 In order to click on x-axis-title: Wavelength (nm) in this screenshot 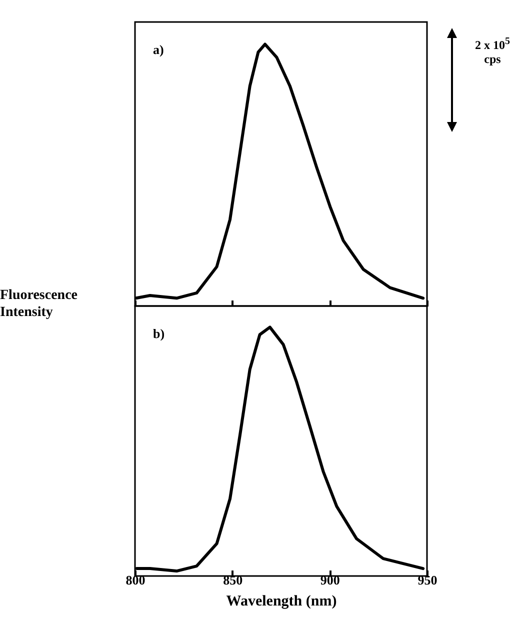, I will do `click(281, 602)`.